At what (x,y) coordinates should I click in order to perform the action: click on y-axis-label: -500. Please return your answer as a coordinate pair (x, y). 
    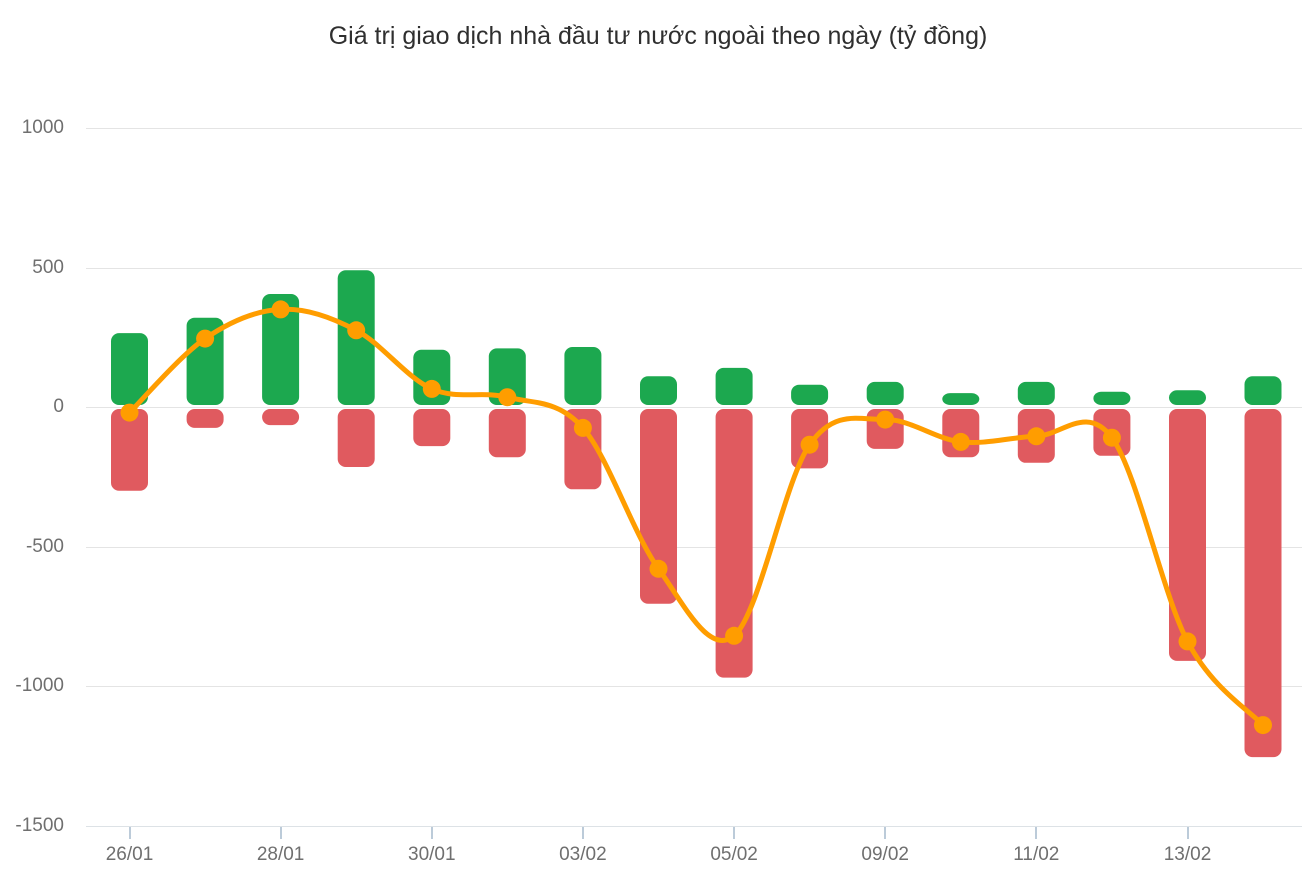
    Looking at the image, I should click on (44, 546).